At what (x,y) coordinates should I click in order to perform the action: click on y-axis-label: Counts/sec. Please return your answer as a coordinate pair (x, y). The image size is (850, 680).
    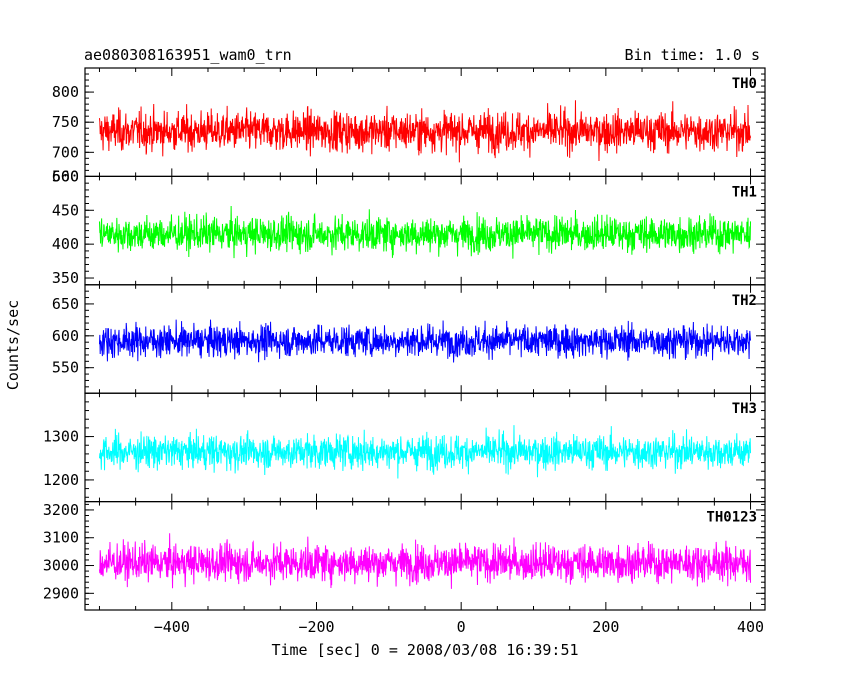
    Looking at the image, I should click on (13, 345).